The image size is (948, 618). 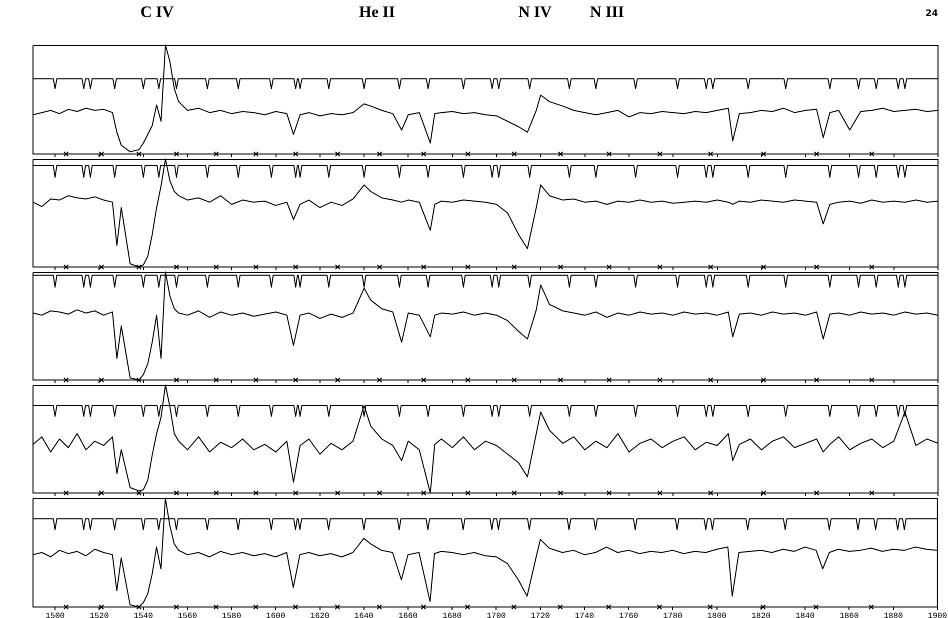 I want to click on text: N IV, so click(x=535, y=12).